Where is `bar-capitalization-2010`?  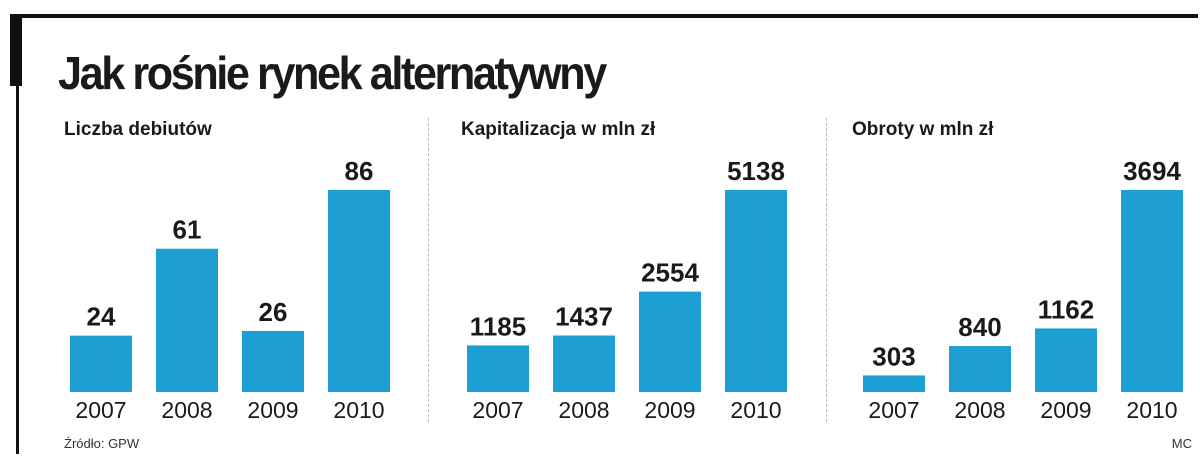
bar-capitalization-2010 is located at coordinates (756, 291).